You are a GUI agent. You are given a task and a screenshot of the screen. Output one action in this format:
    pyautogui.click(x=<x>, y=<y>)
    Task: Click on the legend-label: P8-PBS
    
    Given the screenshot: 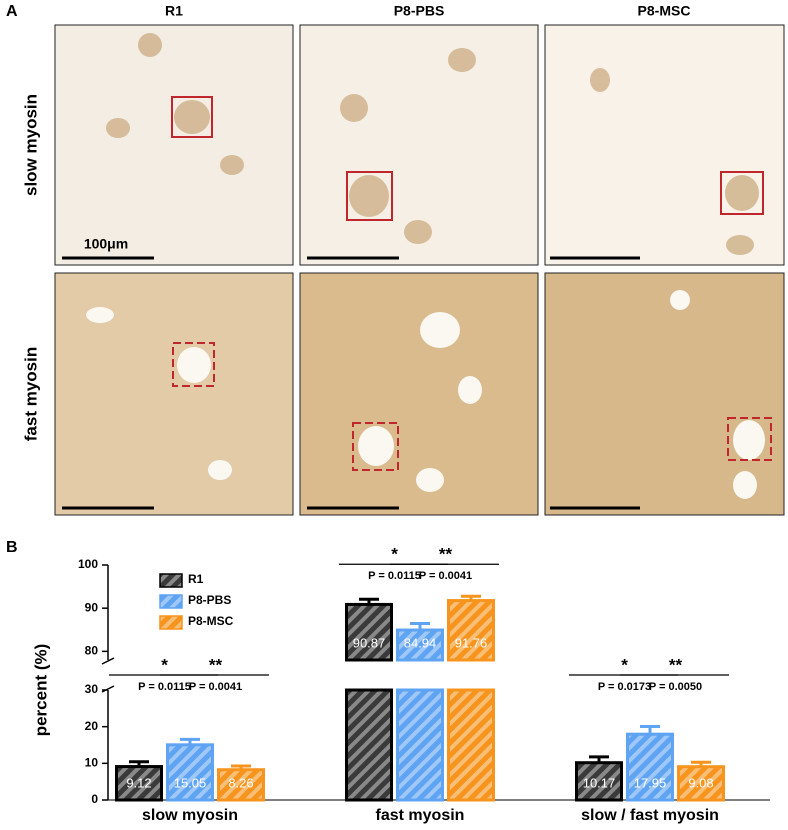 What is the action you would take?
    pyautogui.click(x=209, y=600)
    